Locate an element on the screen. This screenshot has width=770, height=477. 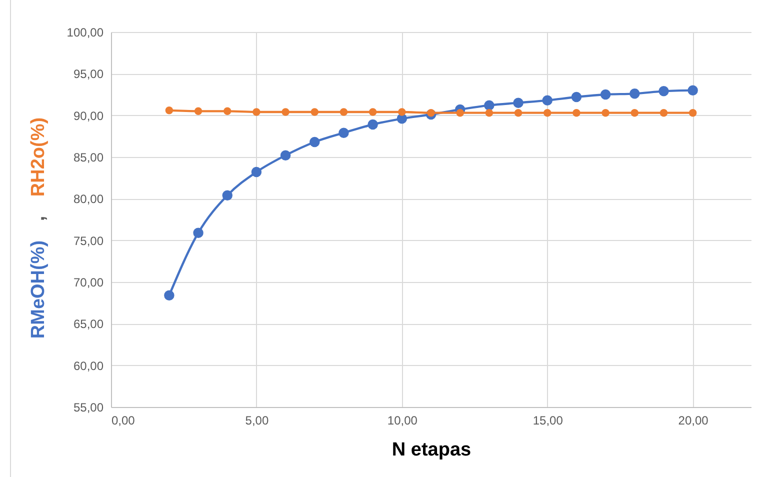
y-tick-label: 85,00 is located at coordinates (88, 157).